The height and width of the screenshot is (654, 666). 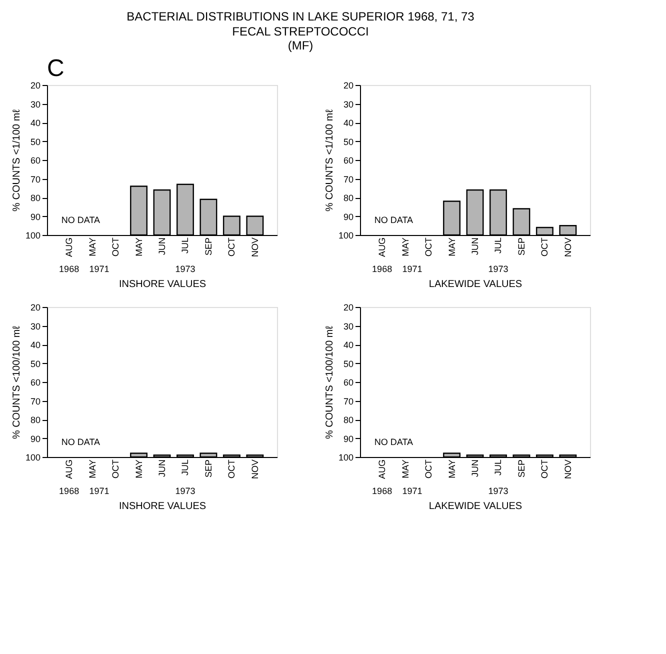 I want to click on text: C, so click(x=55, y=68).